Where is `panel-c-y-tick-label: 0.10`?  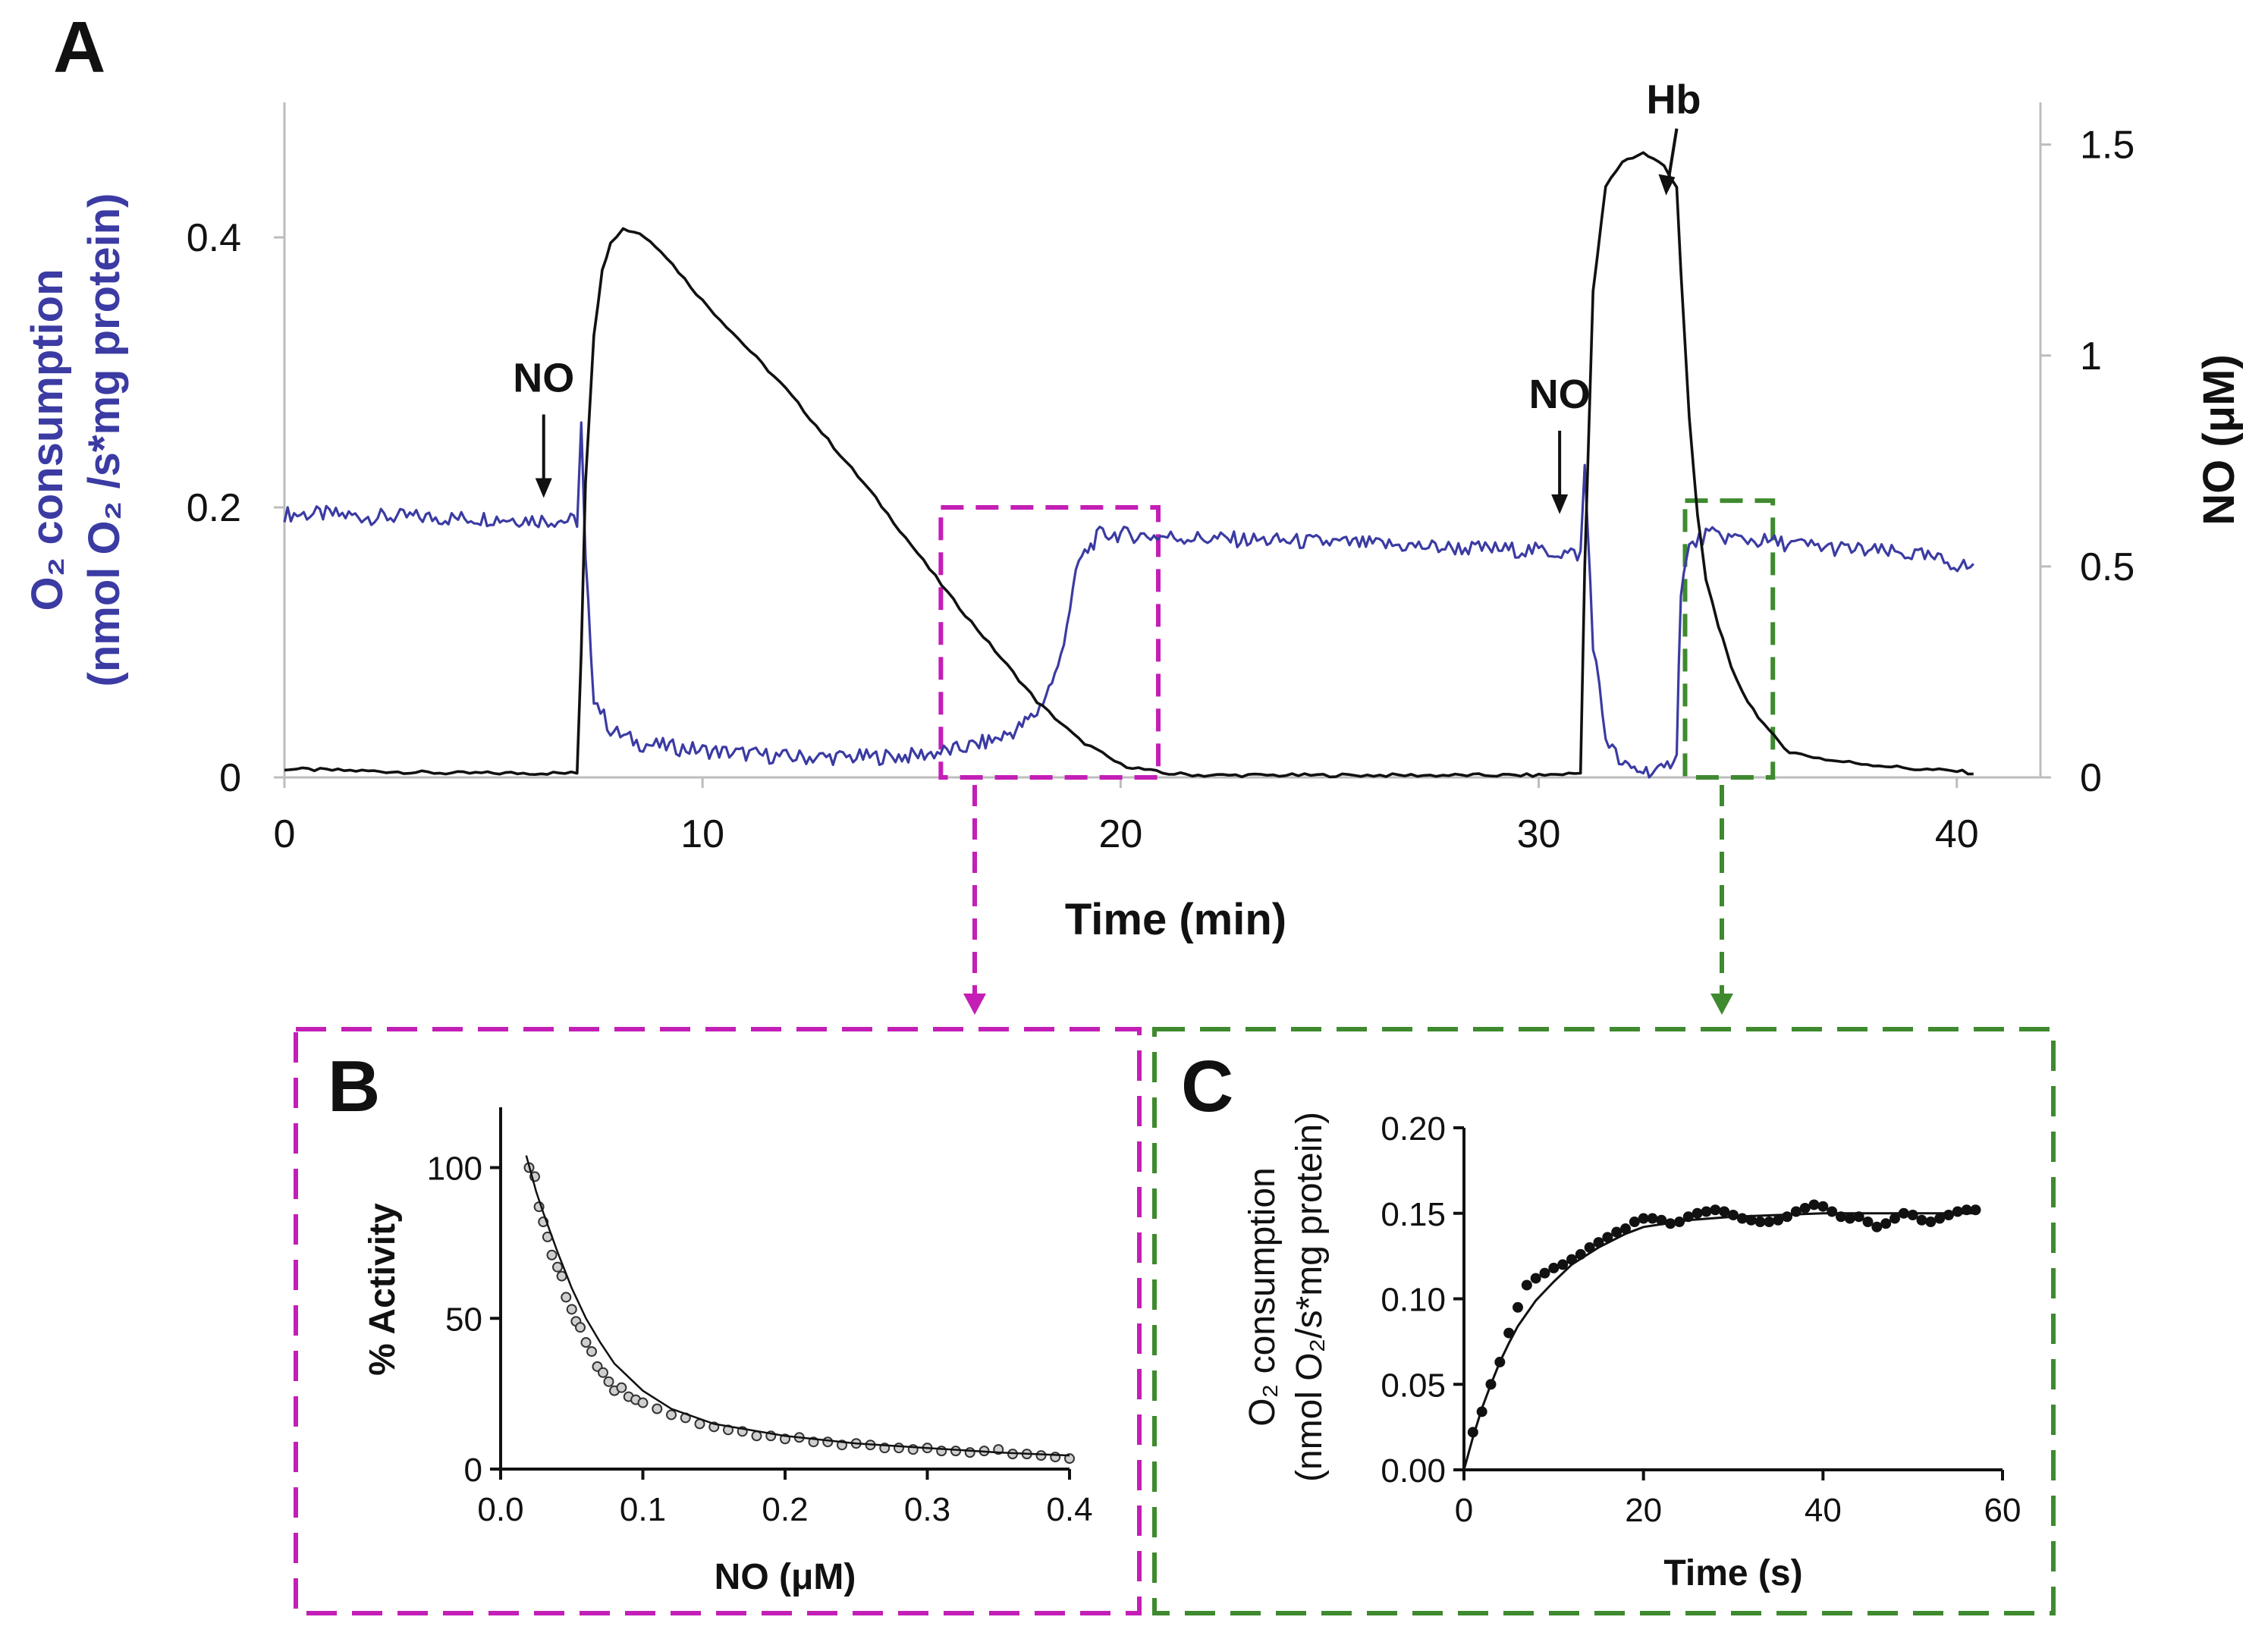
panel-c-y-tick-label: 0.10 is located at coordinates (1413, 1300).